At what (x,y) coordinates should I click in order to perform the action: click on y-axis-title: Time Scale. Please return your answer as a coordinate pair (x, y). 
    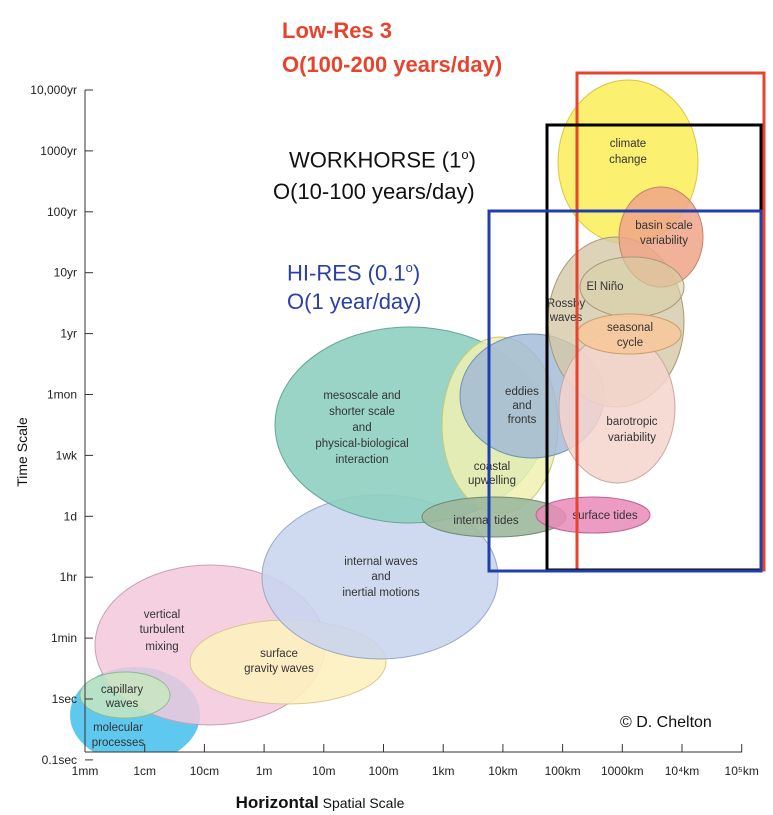
    Looking at the image, I should click on (22, 452).